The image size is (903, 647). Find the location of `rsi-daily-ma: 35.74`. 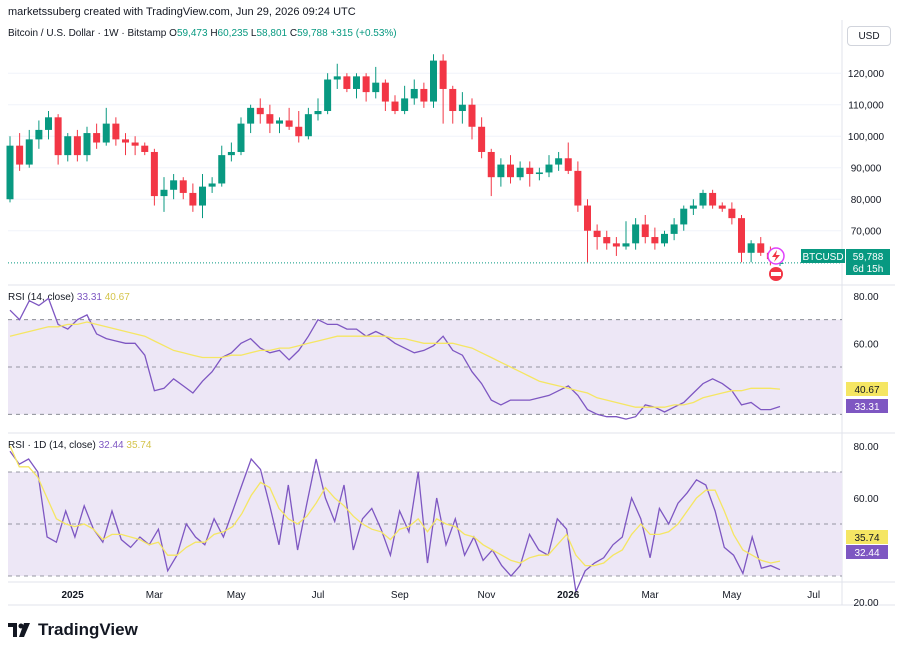

rsi-daily-ma: 35.74 is located at coordinates (139, 445).